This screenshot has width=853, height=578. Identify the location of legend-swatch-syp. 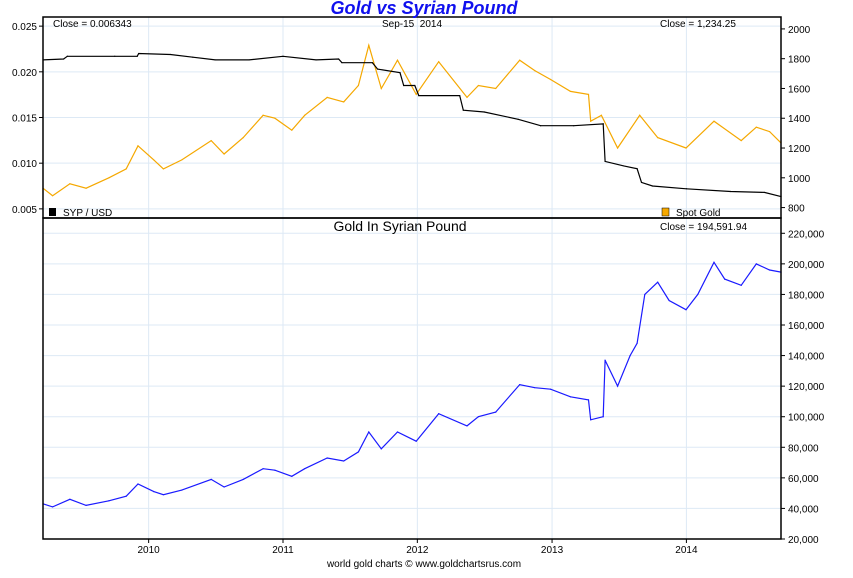
(52, 212).